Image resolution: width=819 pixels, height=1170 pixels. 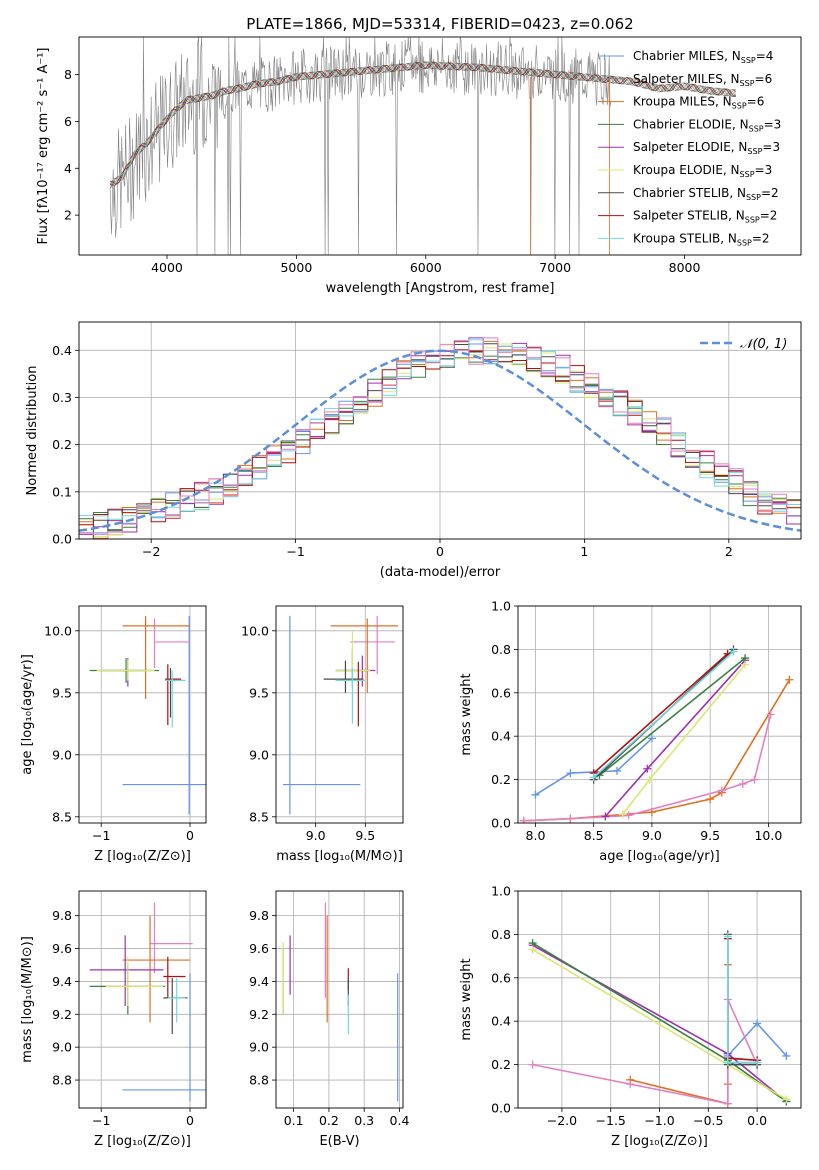 I want to click on y-axis-label: Normed distribution, so click(x=32, y=431).